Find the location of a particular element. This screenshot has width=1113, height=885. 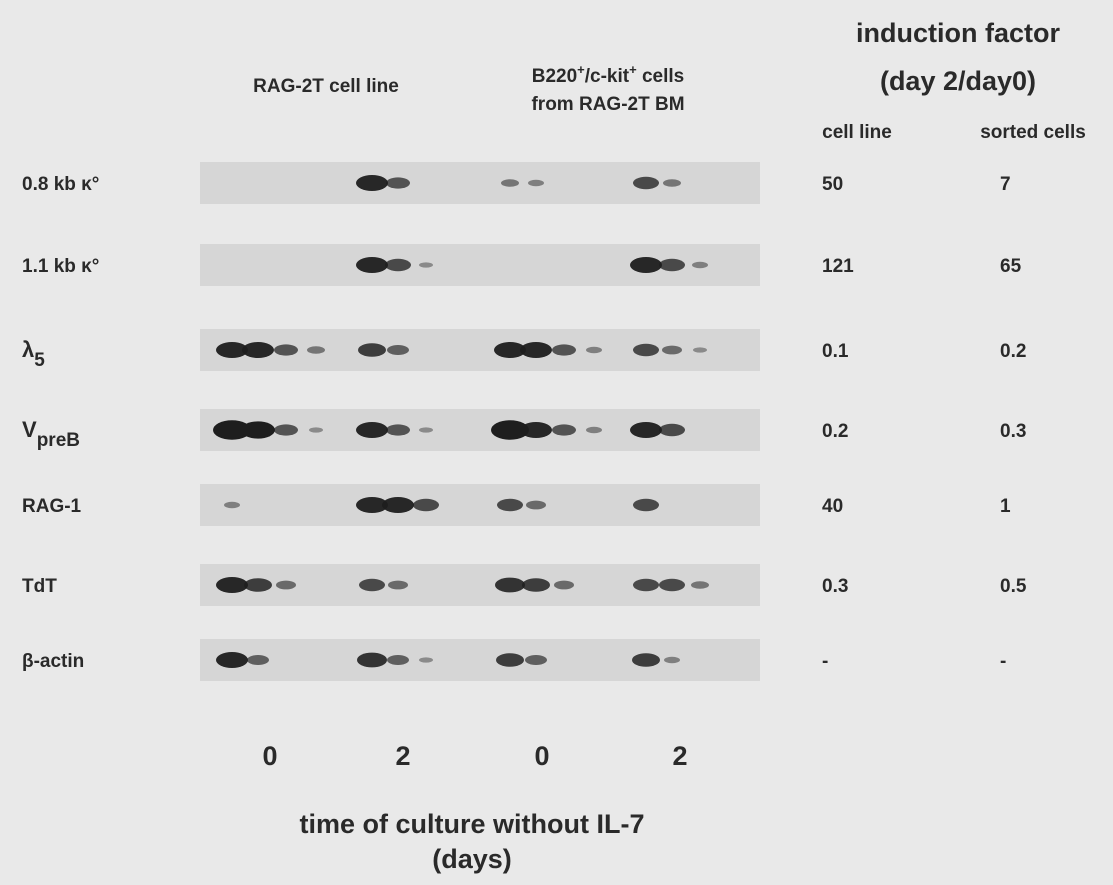

row-label-main: V is located at coordinates (29, 429).